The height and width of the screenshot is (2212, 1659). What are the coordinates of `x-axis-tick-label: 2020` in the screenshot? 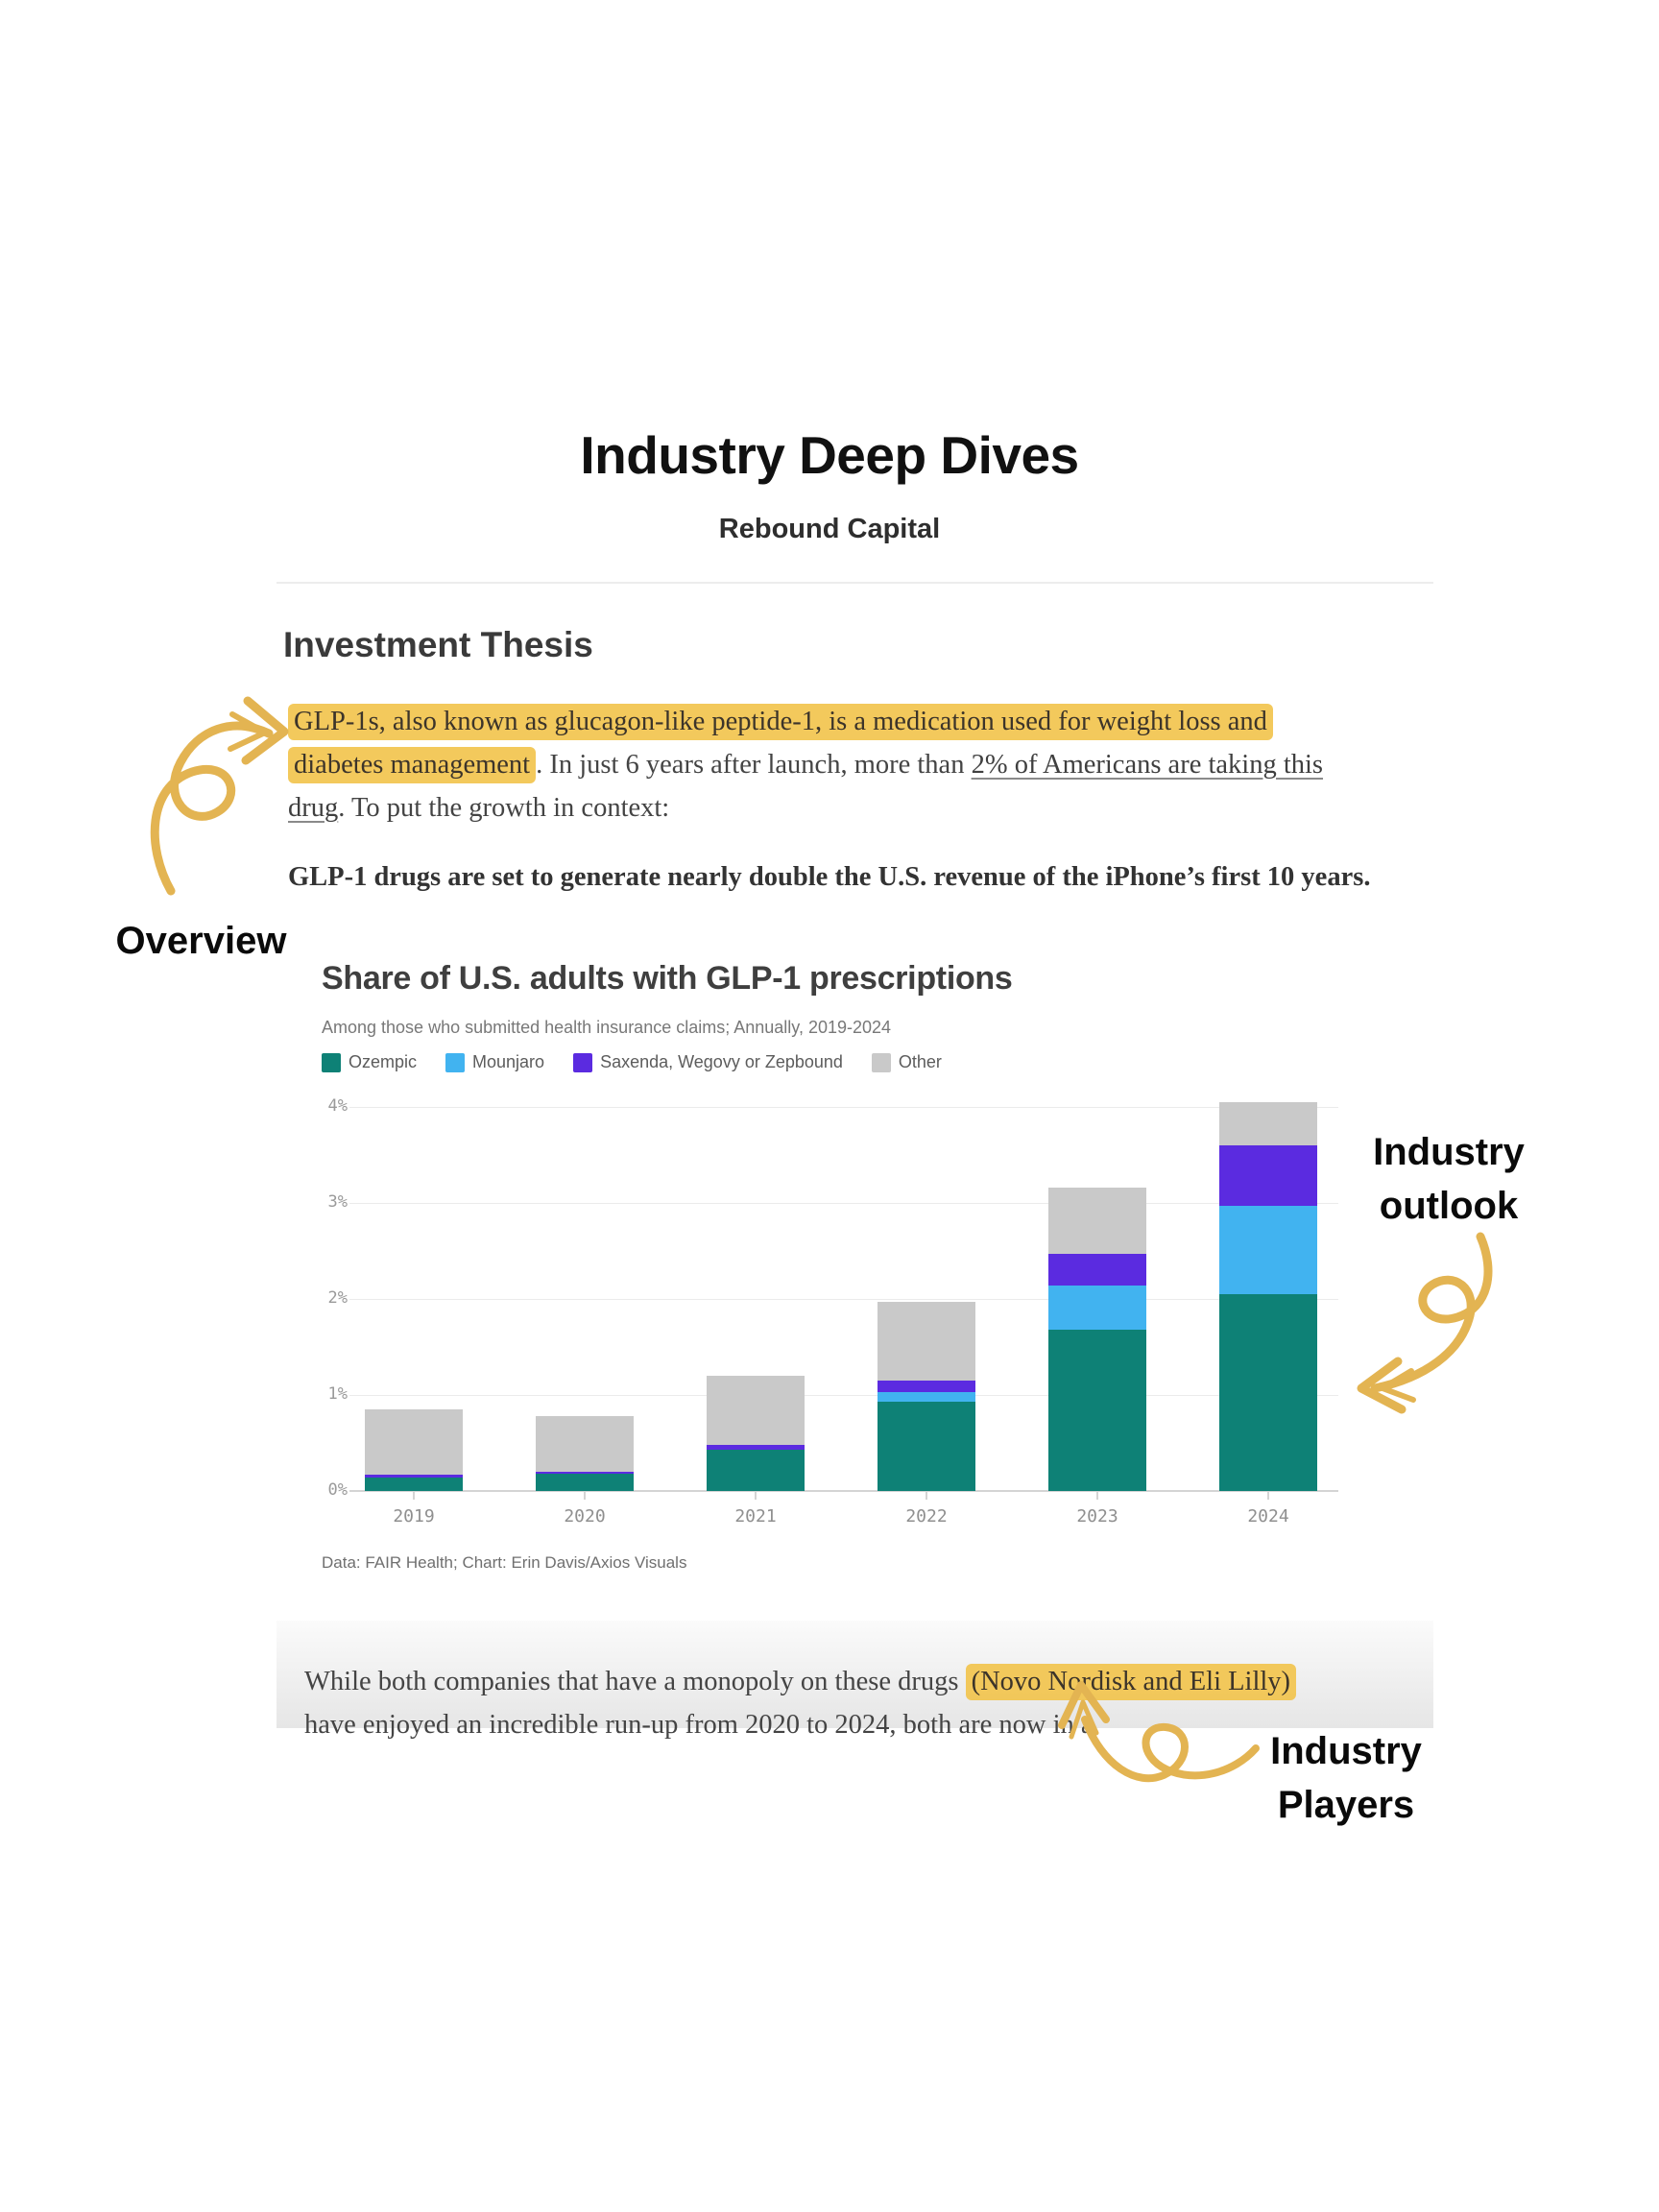 It's located at (585, 1516).